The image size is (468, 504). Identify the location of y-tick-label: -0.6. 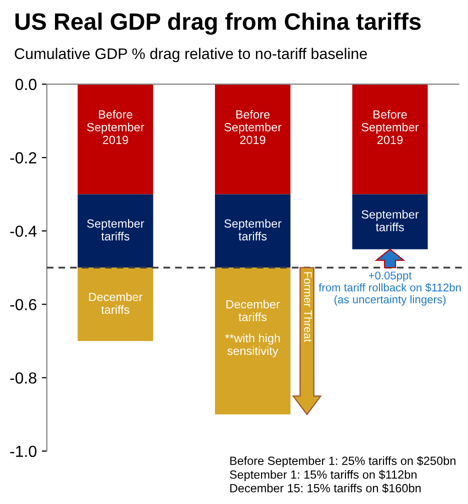
(23, 304).